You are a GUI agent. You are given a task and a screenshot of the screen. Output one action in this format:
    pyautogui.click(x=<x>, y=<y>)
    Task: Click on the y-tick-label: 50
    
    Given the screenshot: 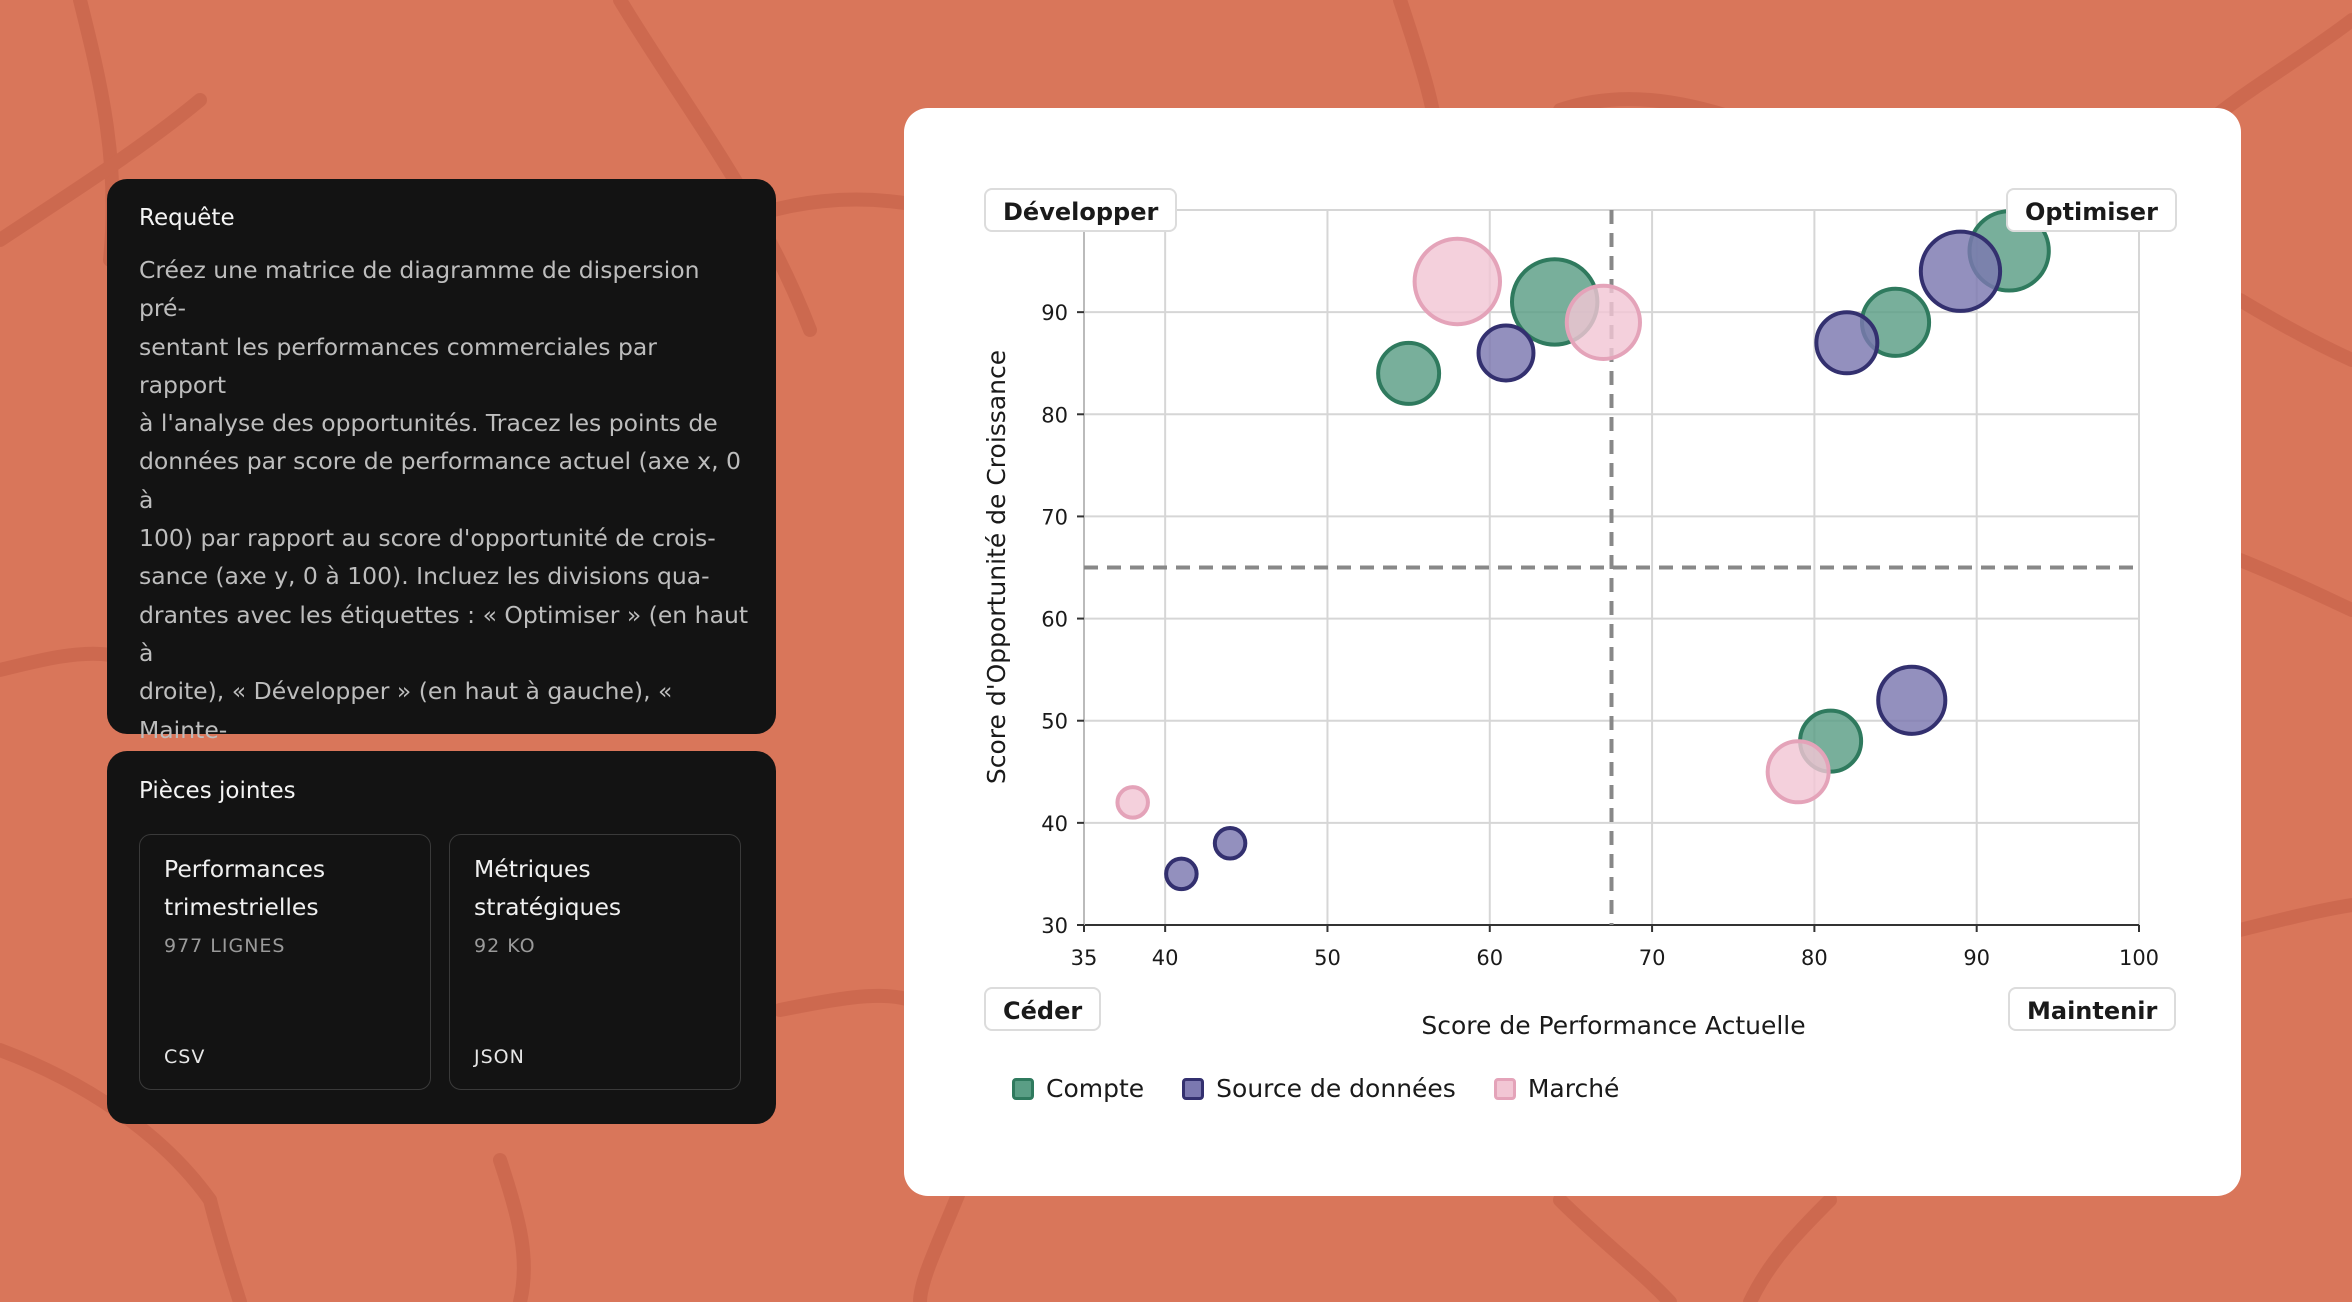 What is the action you would take?
    pyautogui.click(x=1054, y=722)
    